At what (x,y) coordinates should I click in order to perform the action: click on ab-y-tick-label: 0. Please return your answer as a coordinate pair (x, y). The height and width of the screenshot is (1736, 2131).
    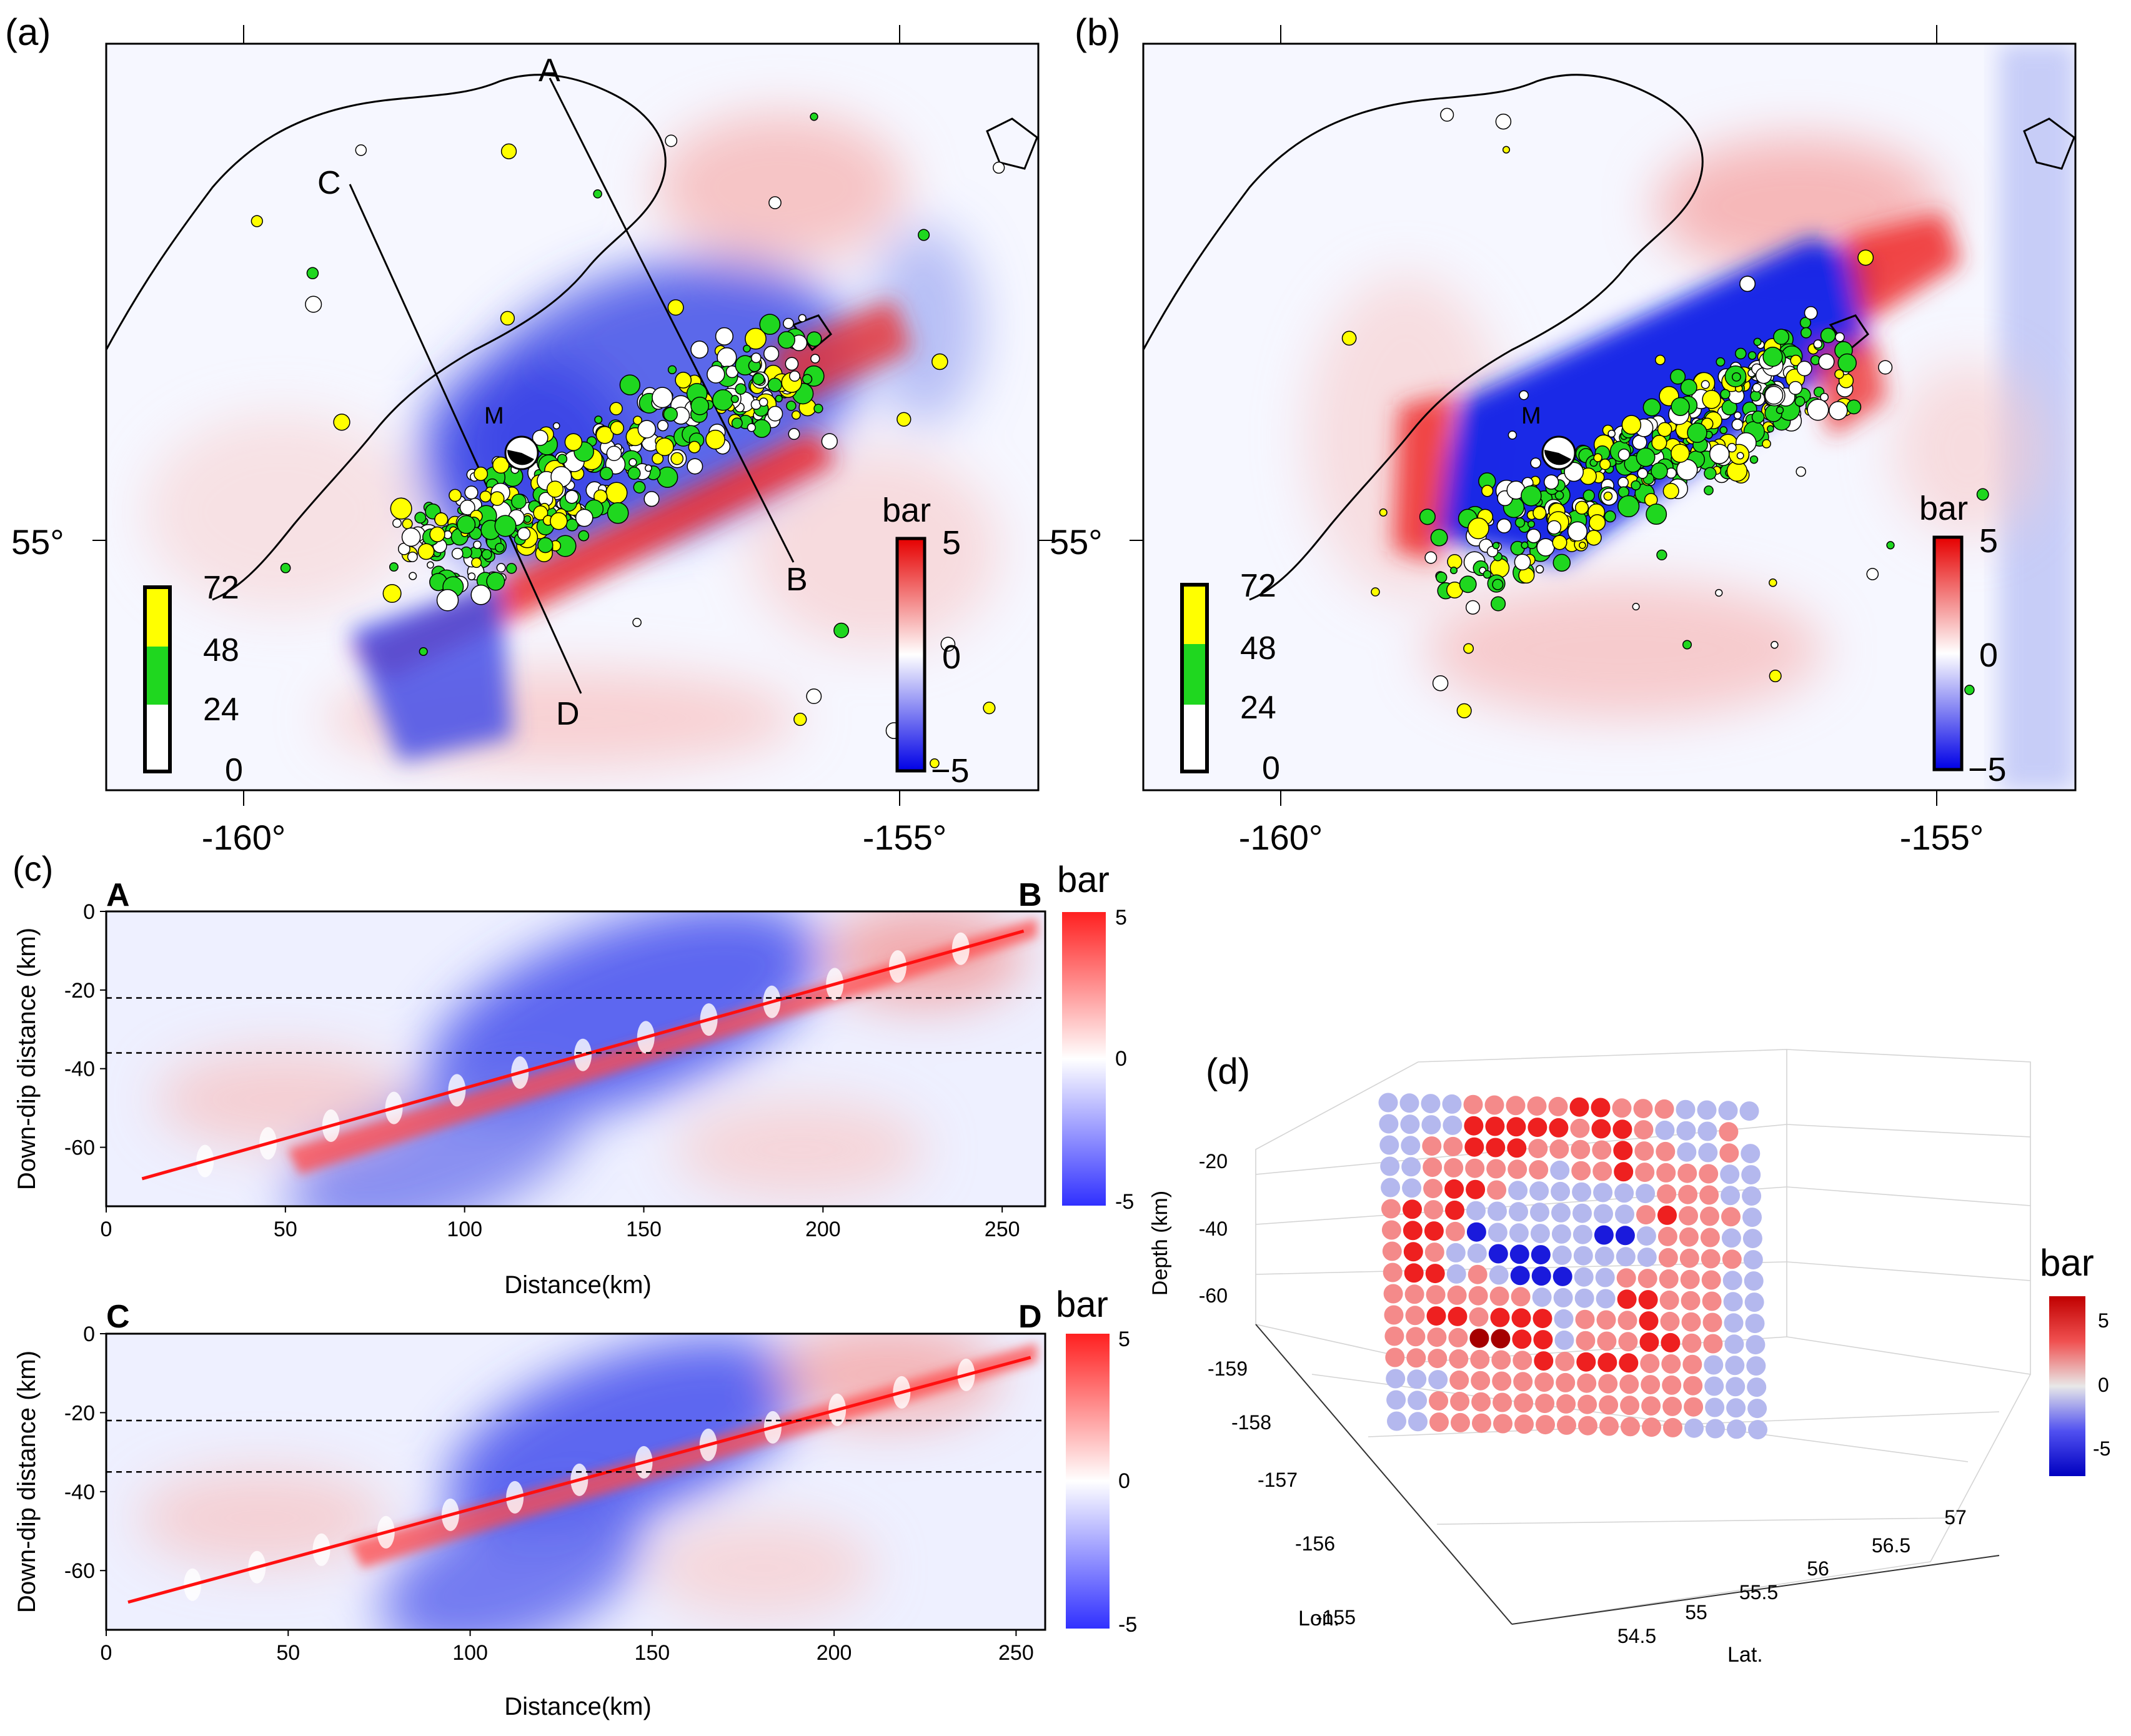
    Looking at the image, I should click on (89, 912).